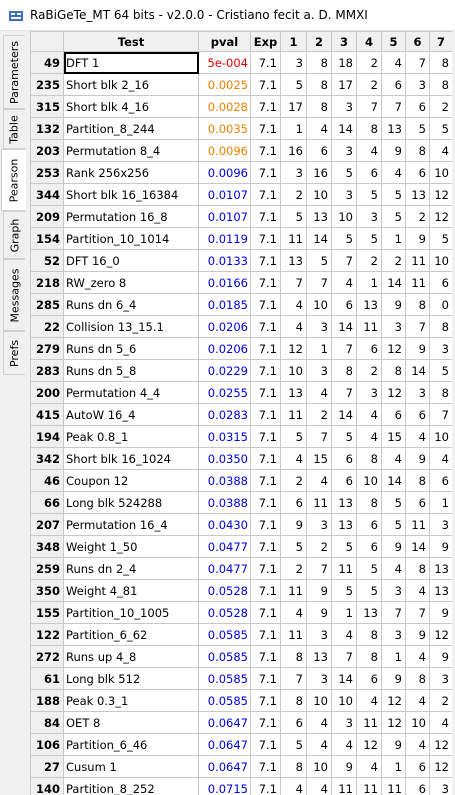 The image size is (455, 795). Describe the element at coordinates (131, 414) in the screenshot. I see `test-name-cell: AutoW 16_4` at that location.